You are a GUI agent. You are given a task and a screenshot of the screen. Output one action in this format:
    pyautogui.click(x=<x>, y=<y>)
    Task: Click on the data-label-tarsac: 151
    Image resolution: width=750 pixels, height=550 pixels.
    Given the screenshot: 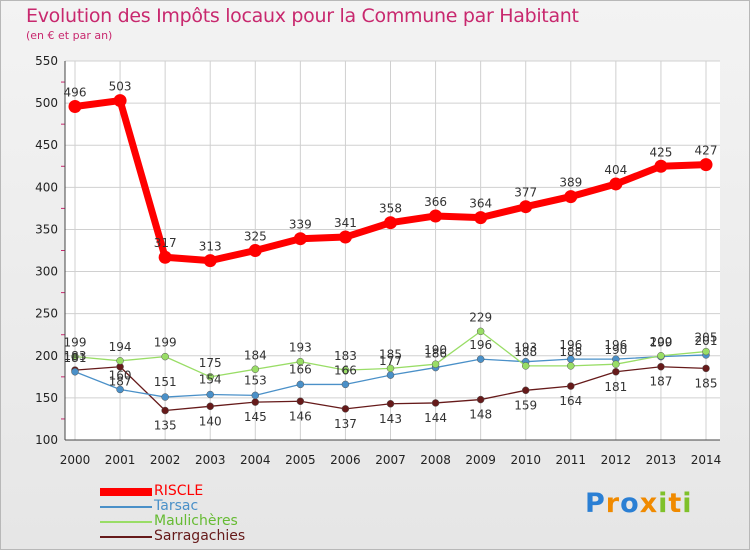 What is the action you would take?
    pyautogui.click(x=165, y=382)
    